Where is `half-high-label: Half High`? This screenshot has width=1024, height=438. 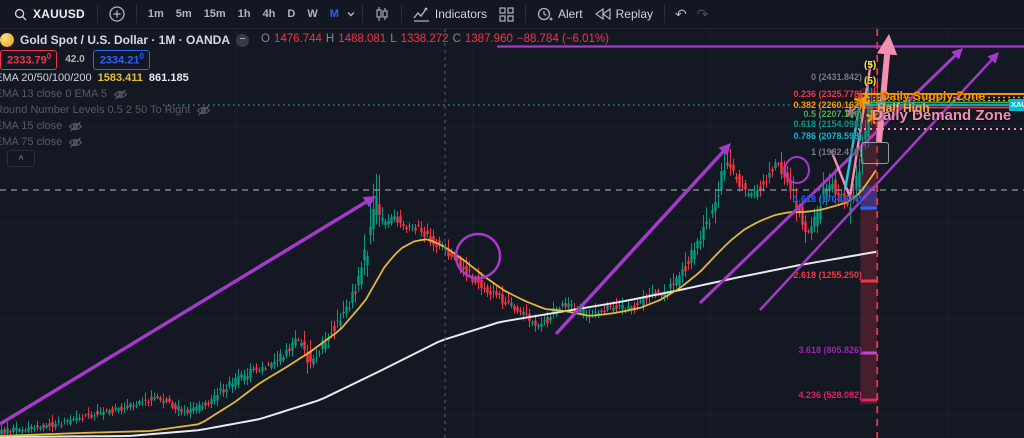
half-high-label: Half High is located at coordinates (903, 108).